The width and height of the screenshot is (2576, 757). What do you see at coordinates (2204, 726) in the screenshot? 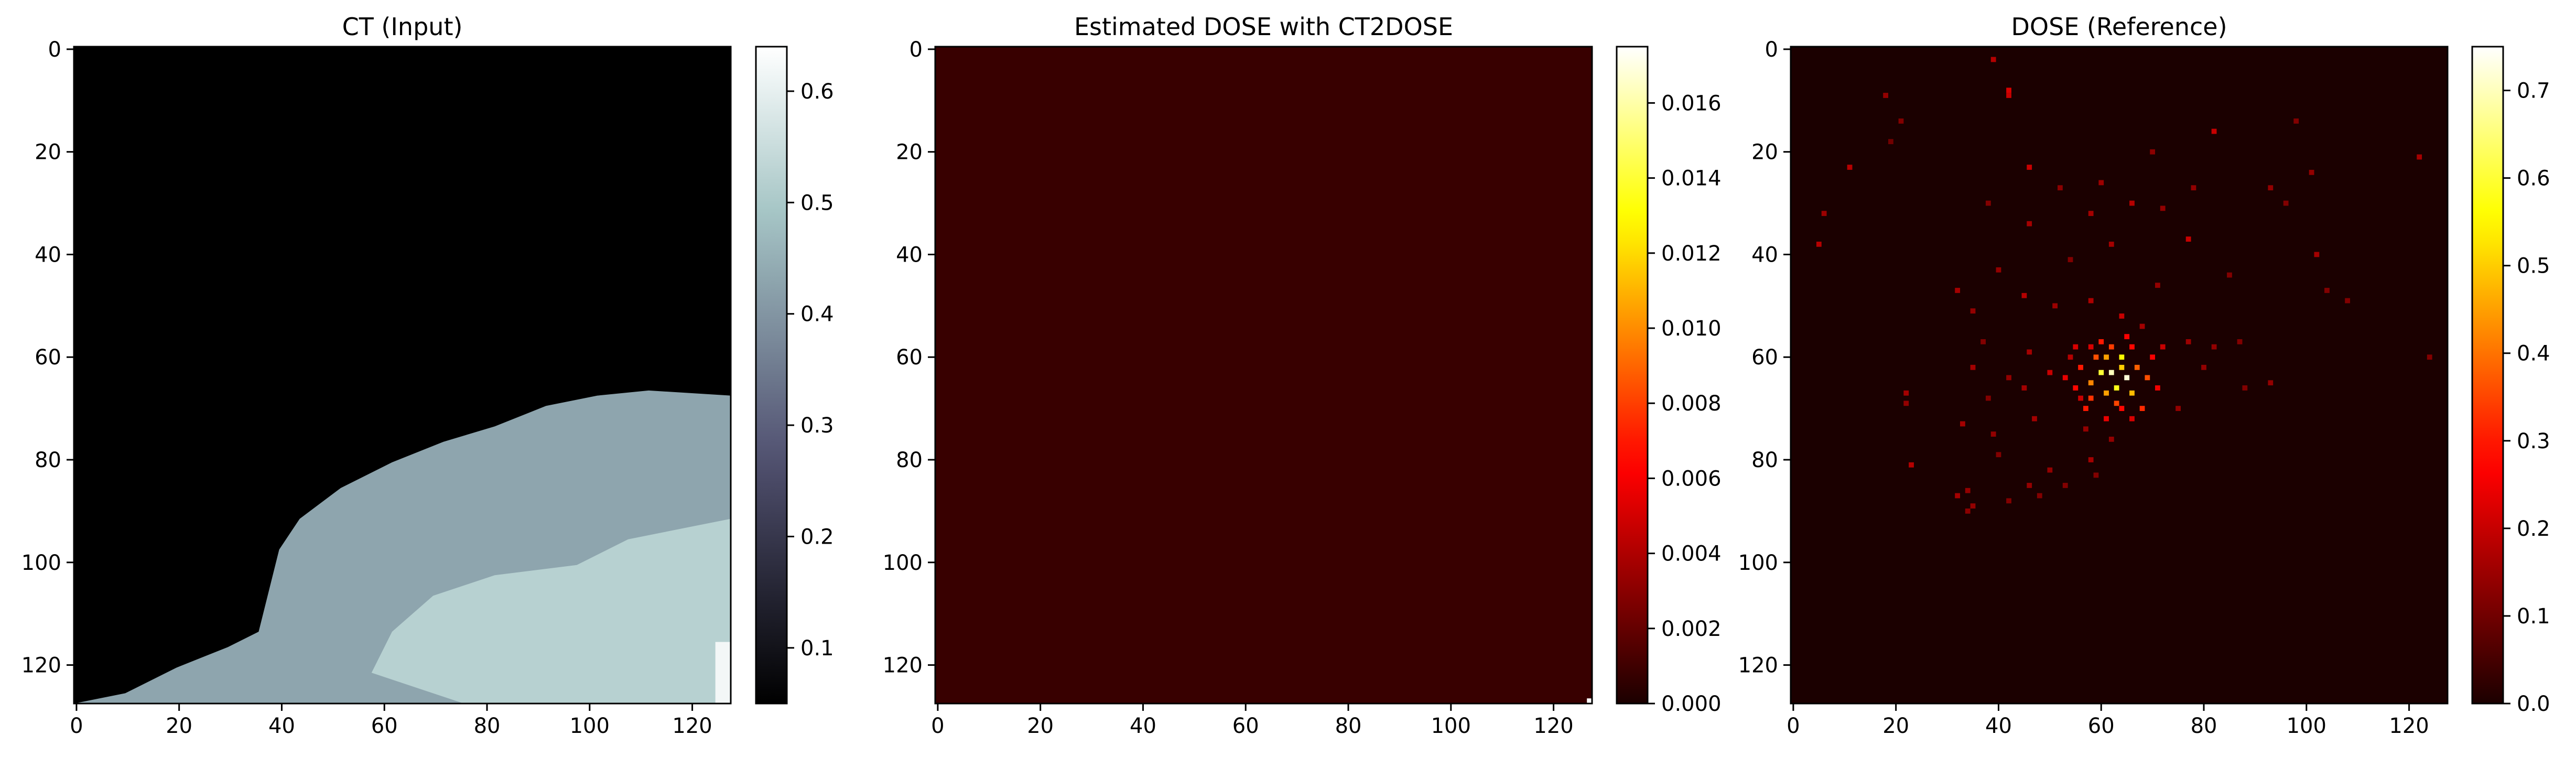
I see `x-tick-label: 80` at bounding box center [2204, 726].